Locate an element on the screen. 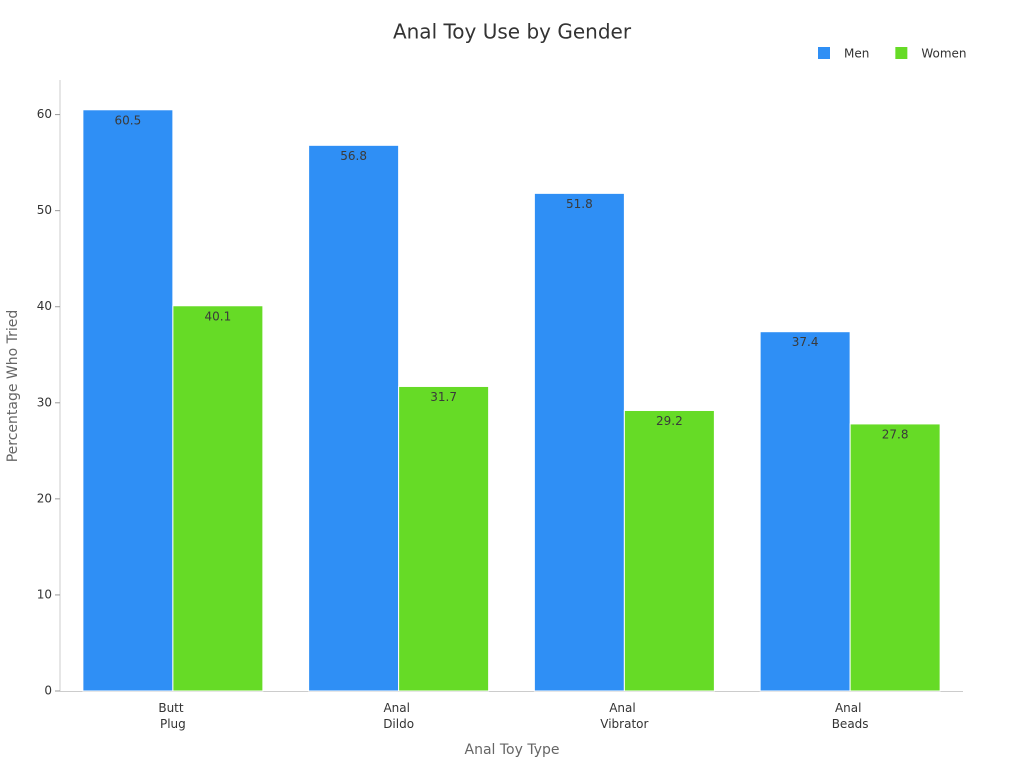 The width and height of the screenshot is (1024, 768). value-label: 29.2 is located at coordinates (669, 421).